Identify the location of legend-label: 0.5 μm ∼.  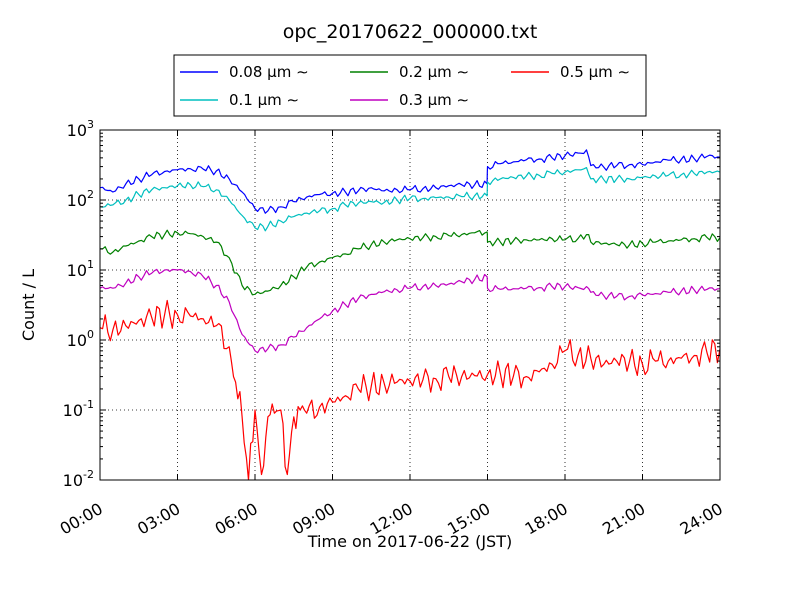
(595, 72).